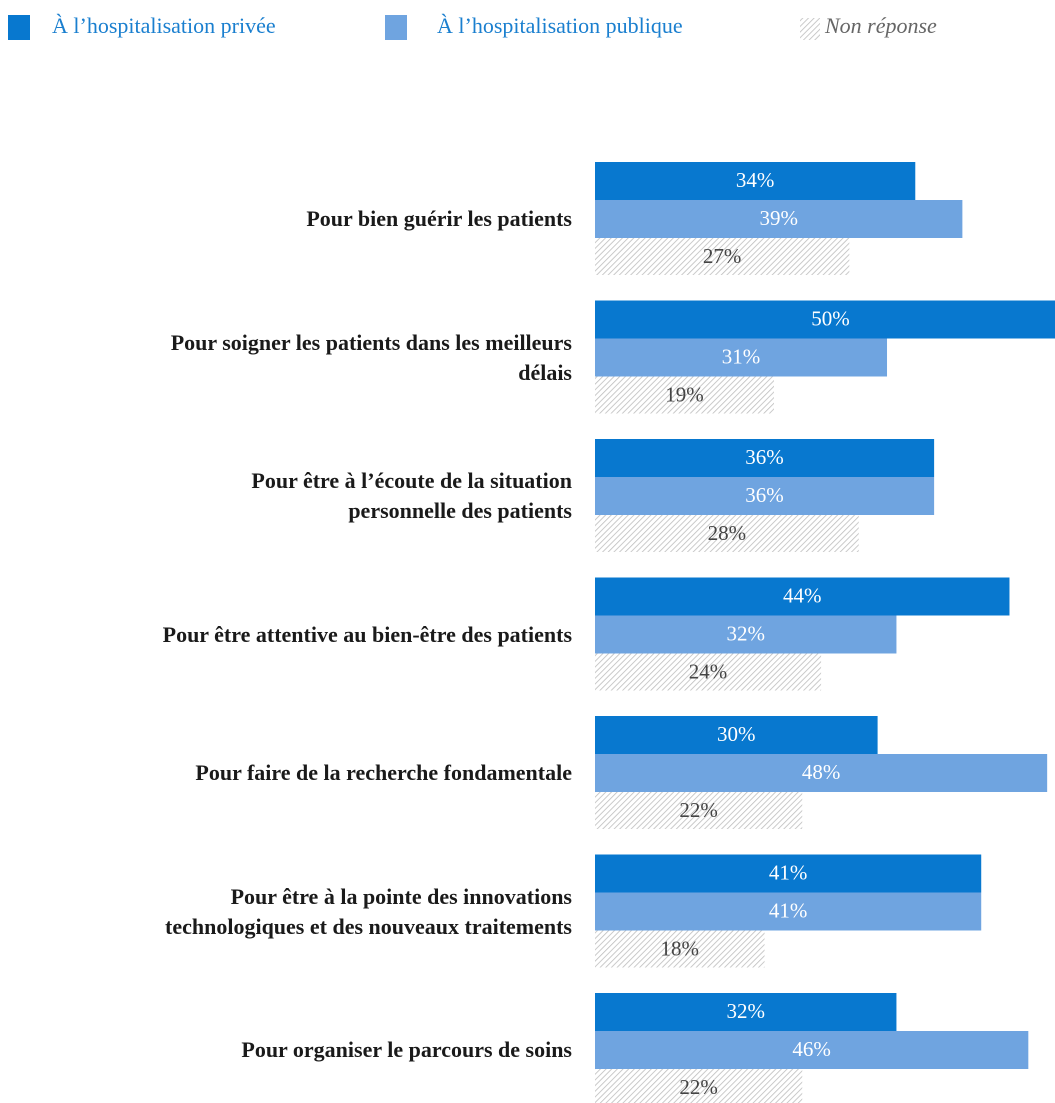  I want to click on value-label: 28%, so click(727, 533).